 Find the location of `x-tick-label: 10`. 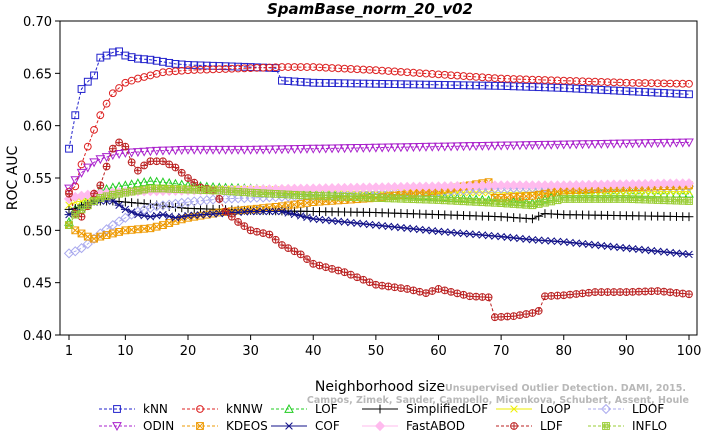

x-tick-label: 10 is located at coordinates (125, 351).